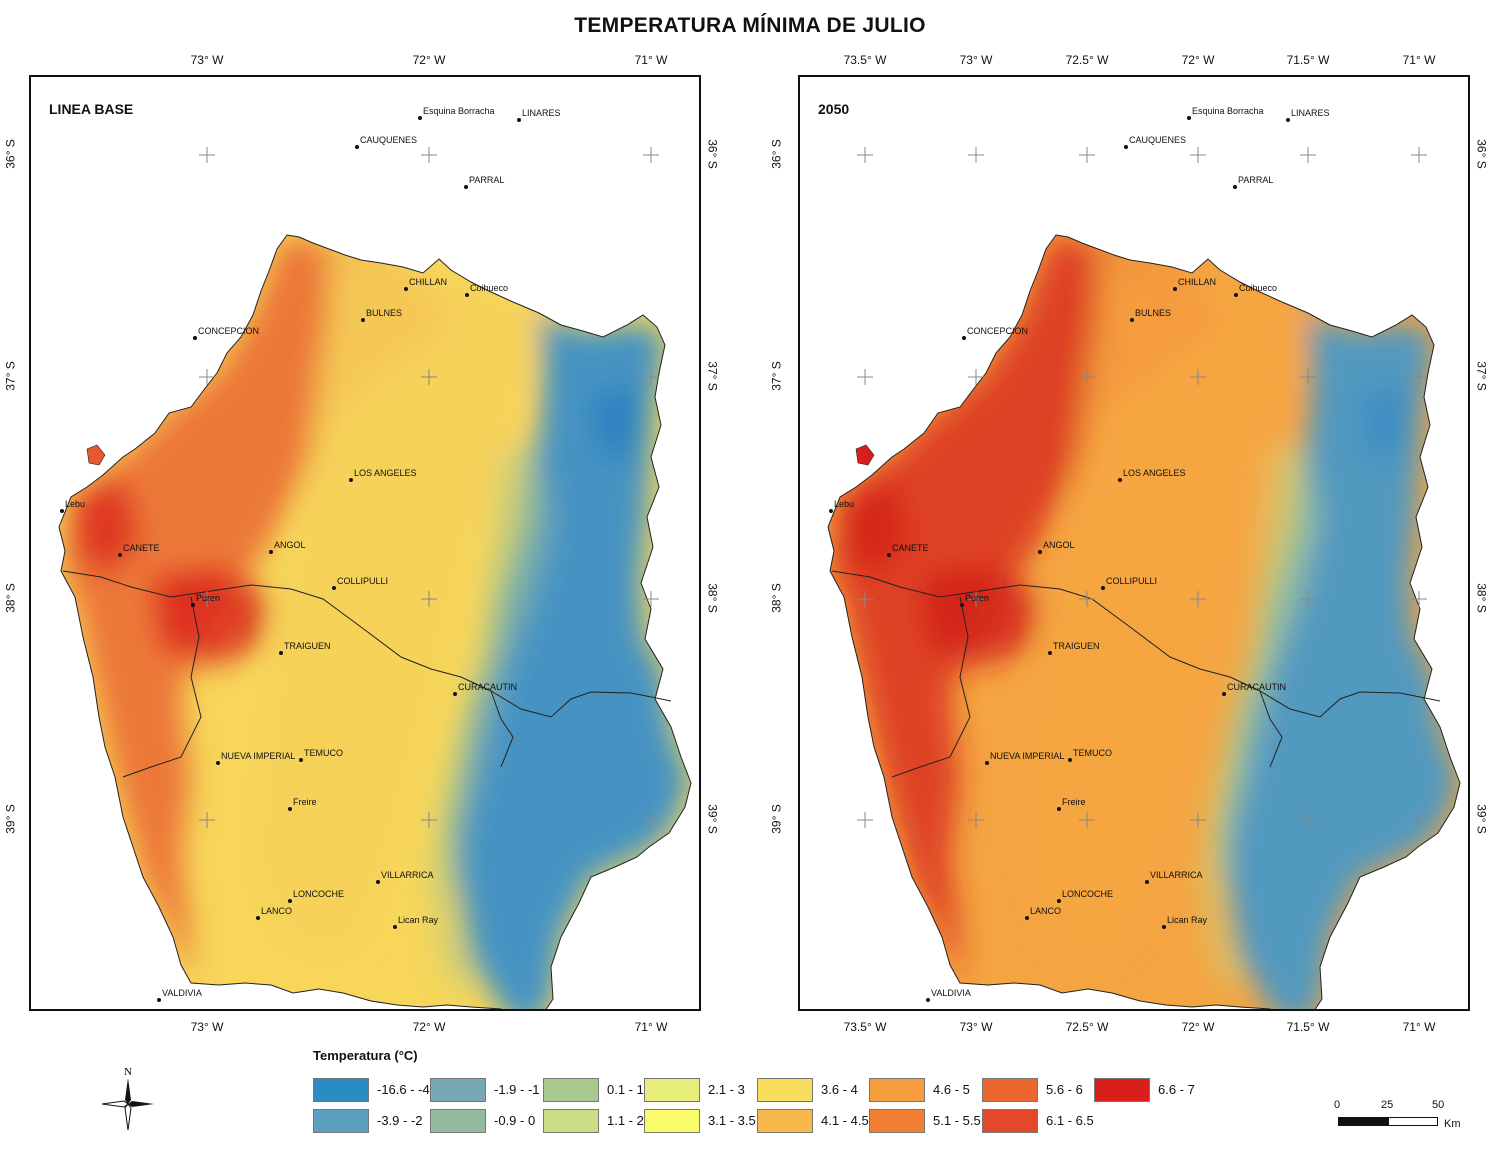 The width and height of the screenshot is (1500, 1161). I want to click on map-title: TEMPERATURA MÍNIMA DE JULIO, so click(750, 25).